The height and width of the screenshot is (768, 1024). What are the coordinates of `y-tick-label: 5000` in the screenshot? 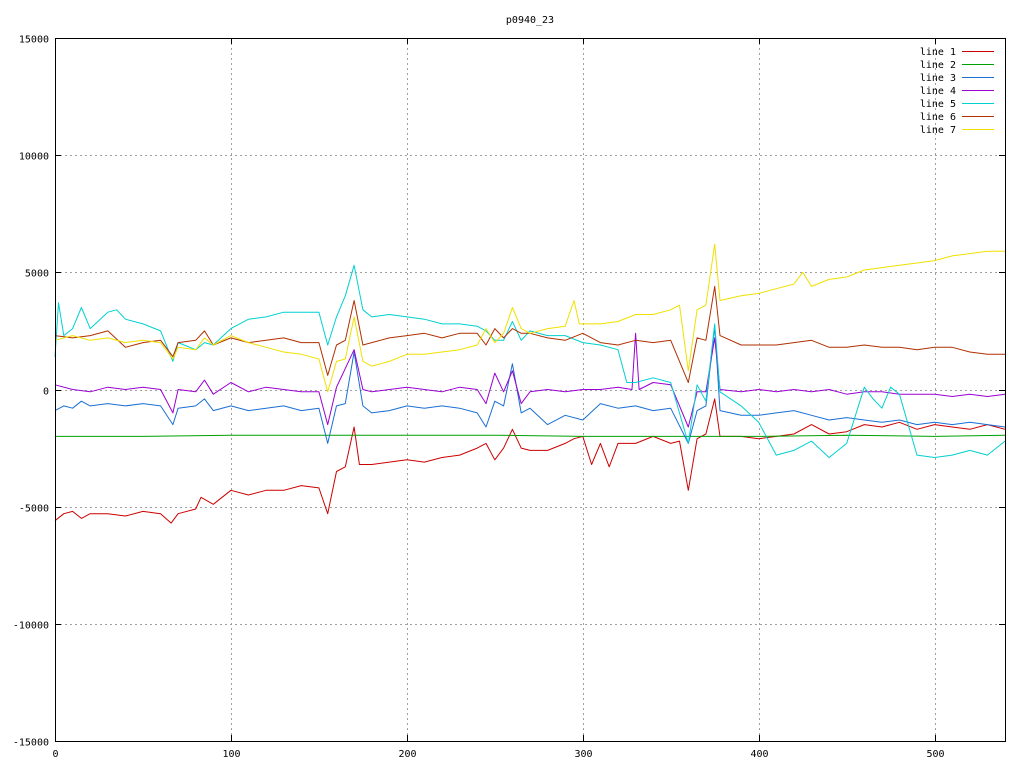 It's located at (37, 274).